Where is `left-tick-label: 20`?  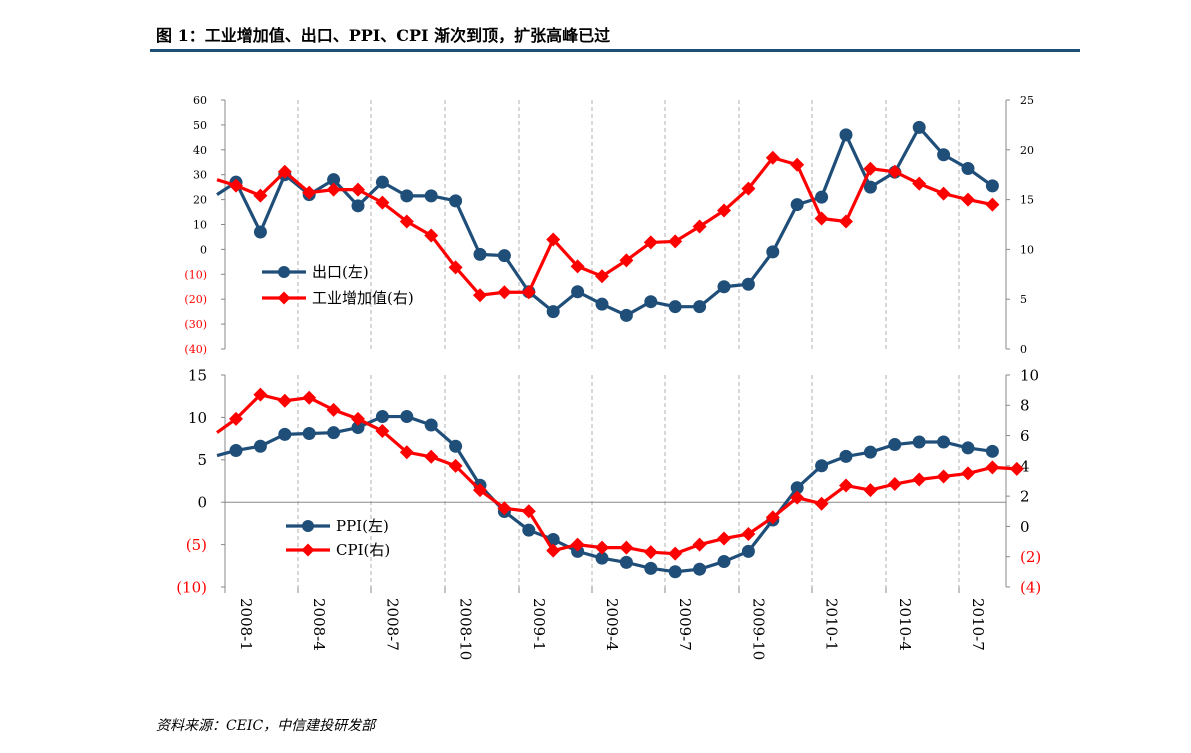
left-tick-label: 20 is located at coordinates (200, 200).